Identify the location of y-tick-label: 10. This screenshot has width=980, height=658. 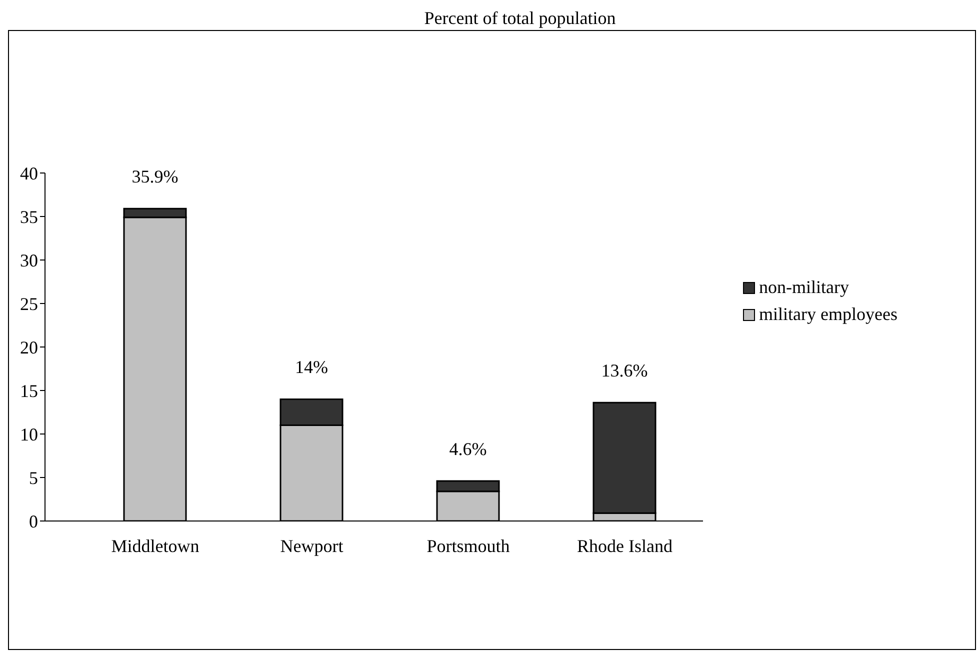
(29, 434).